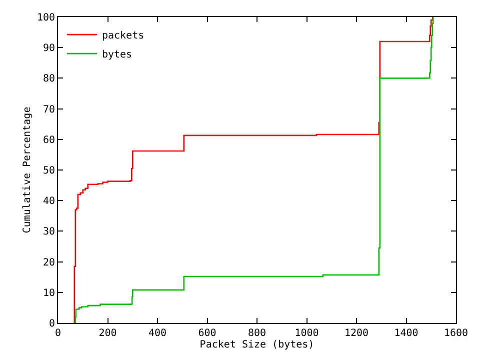 This screenshot has width=480, height=360. Describe the element at coordinates (48, 110) in the screenshot. I see `y-tick-label: 70` at that location.